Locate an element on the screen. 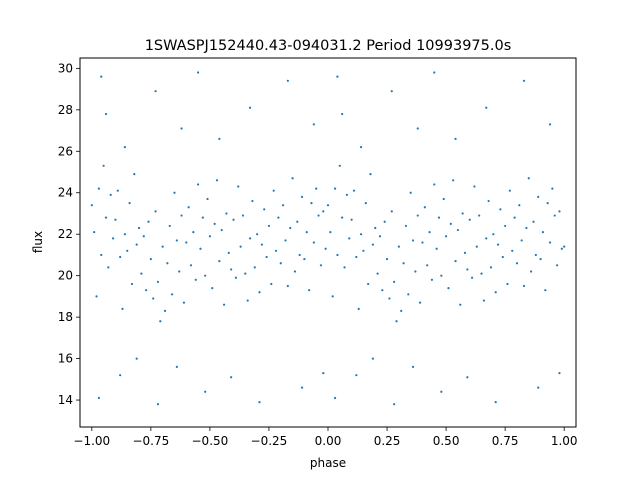  y-tick-label: 30 is located at coordinates (65, 68).